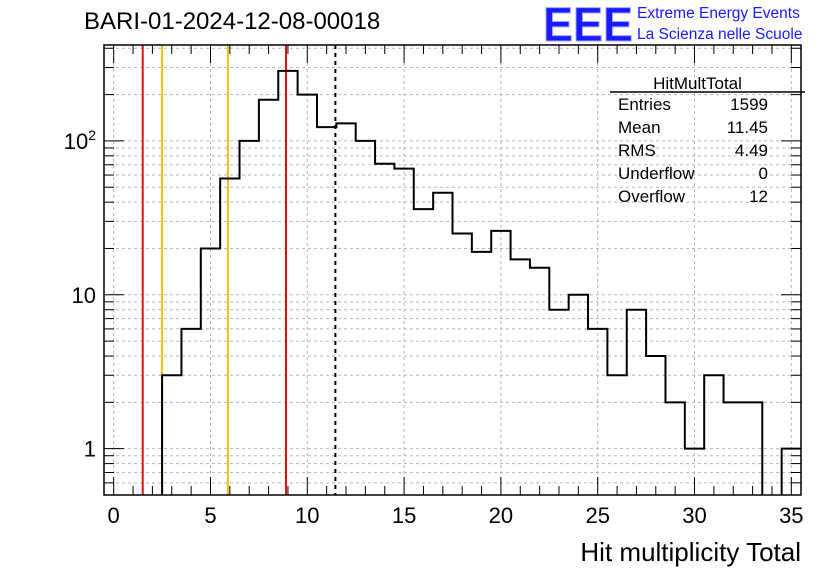  What do you see at coordinates (758, 196) in the screenshot?
I see `stats-value: 12` at bounding box center [758, 196].